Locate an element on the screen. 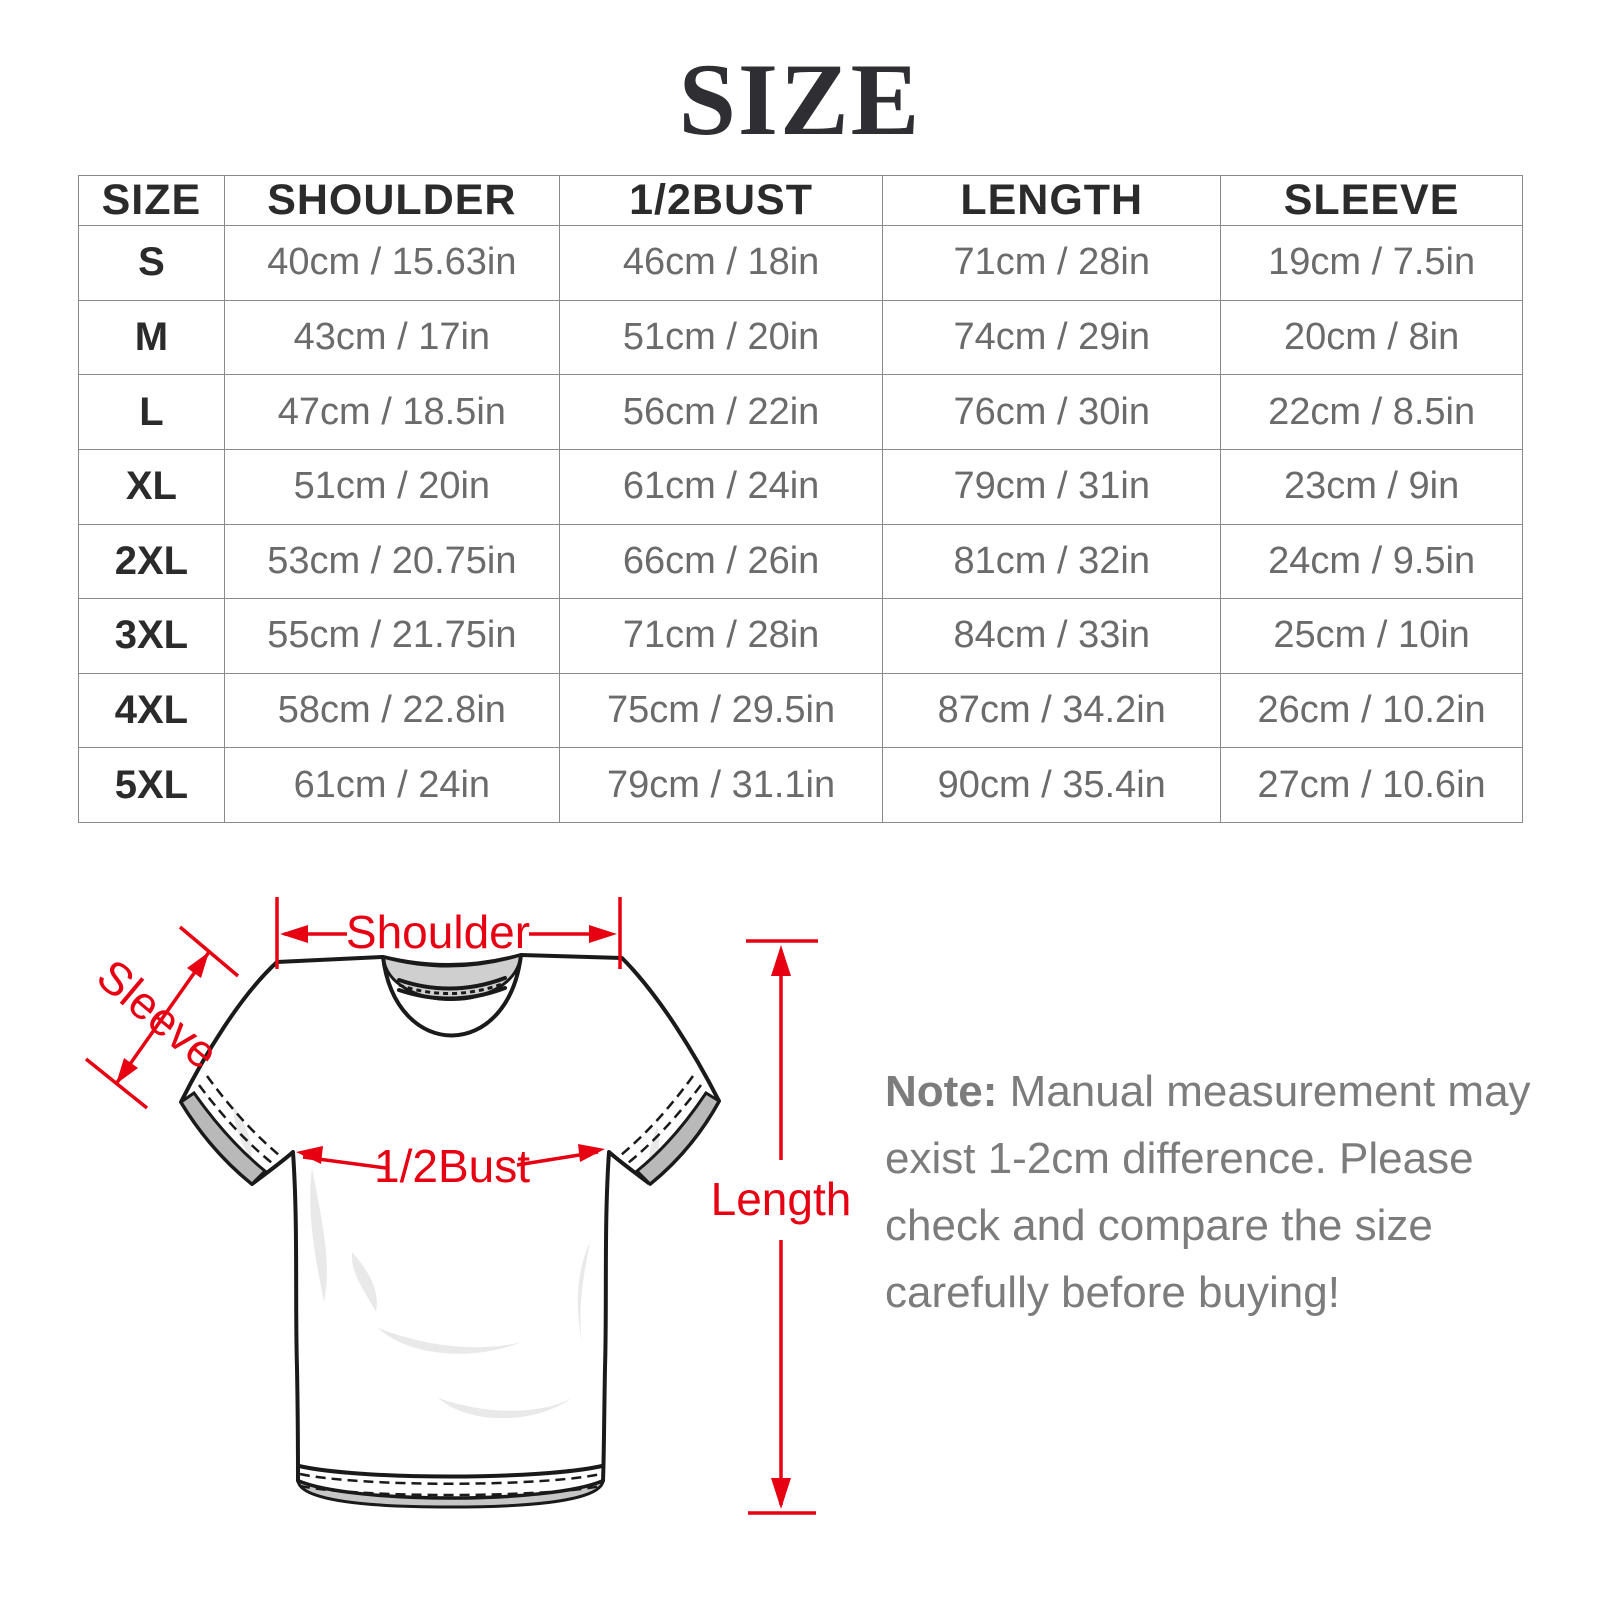 The image size is (1600, 1600). cell-size: S is located at coordinates (151, 263).